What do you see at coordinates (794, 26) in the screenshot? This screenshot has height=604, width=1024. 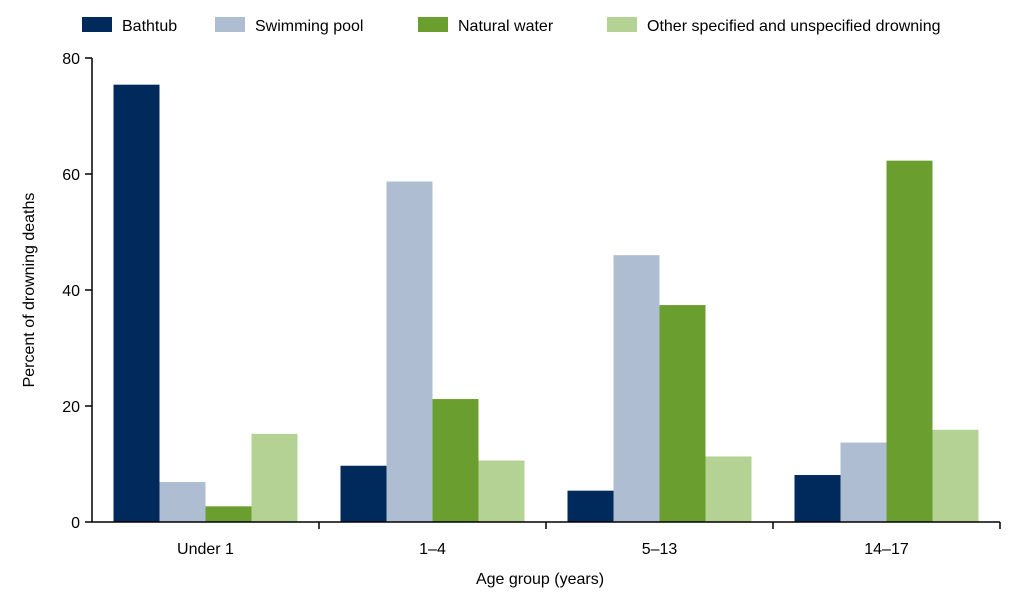 I see `legend-label-4: Other specified and unspecified drowning` at bounding box center [794, 26].